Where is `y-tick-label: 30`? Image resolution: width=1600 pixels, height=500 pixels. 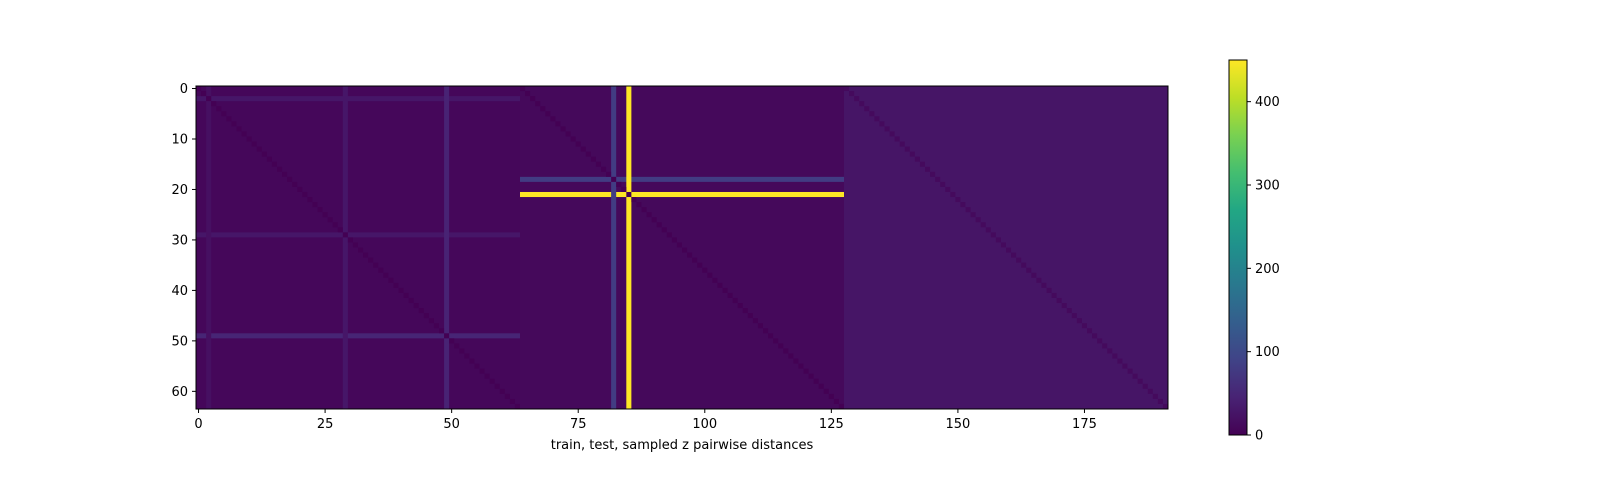
y-tick-label: 30 is located at coordinates (179, 240).